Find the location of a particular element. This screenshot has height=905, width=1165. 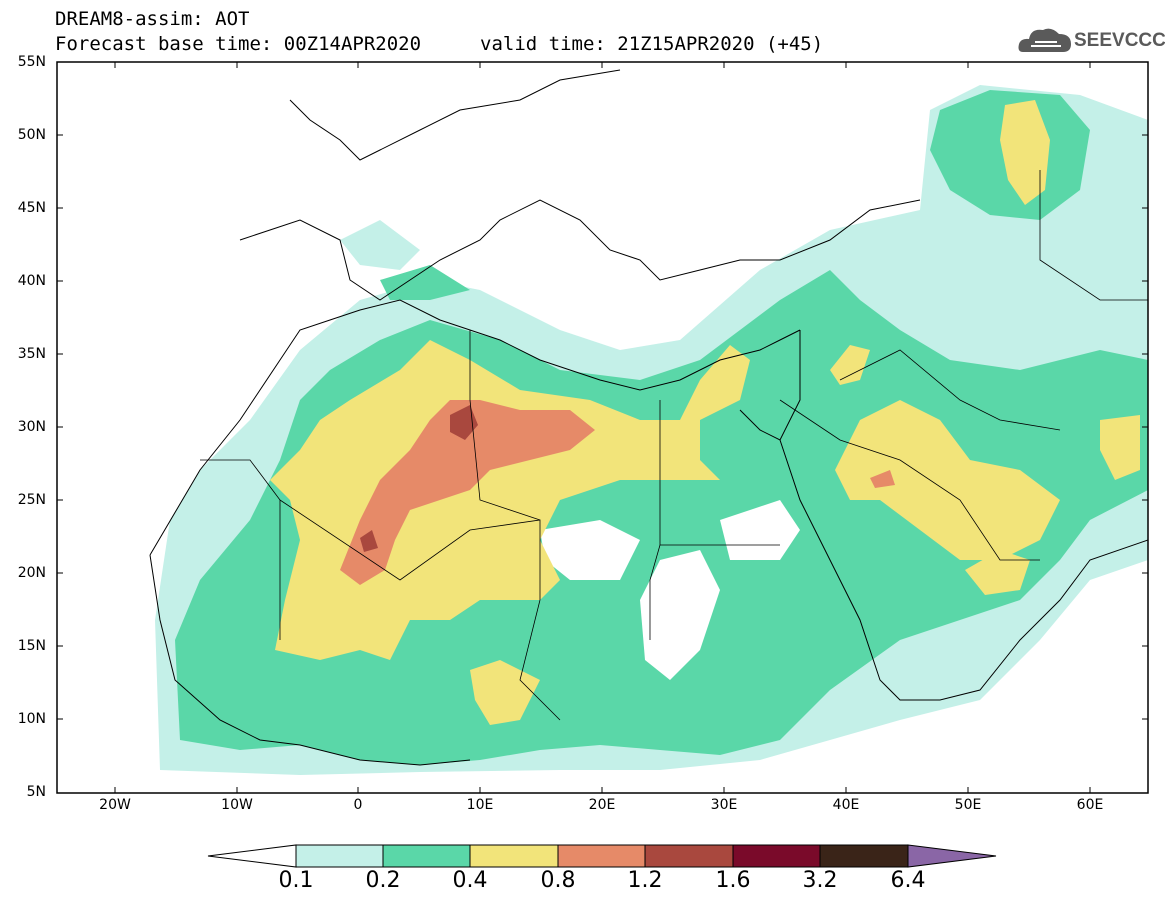

lat-label: 25N is located at coordinates (31, 500).